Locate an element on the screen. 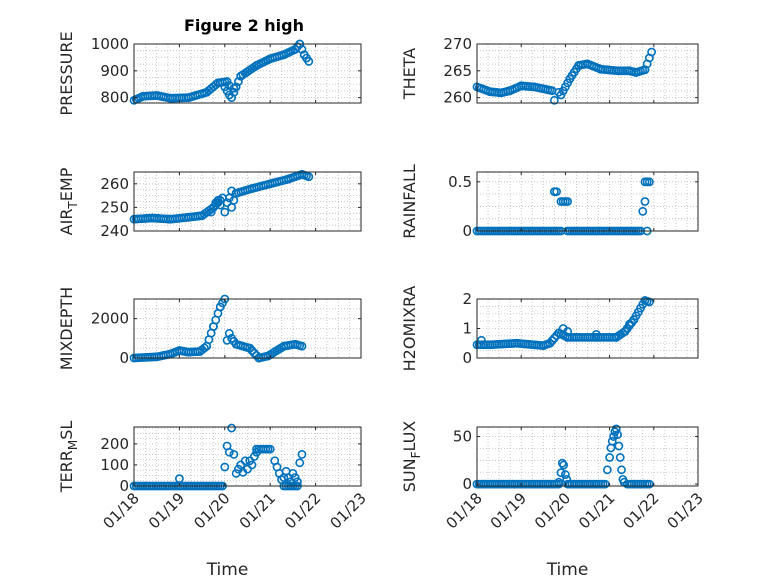 The height and width of the screenshot is (583, 778). y-axis-label: PRESSURE is located at coordinates (66, 73).